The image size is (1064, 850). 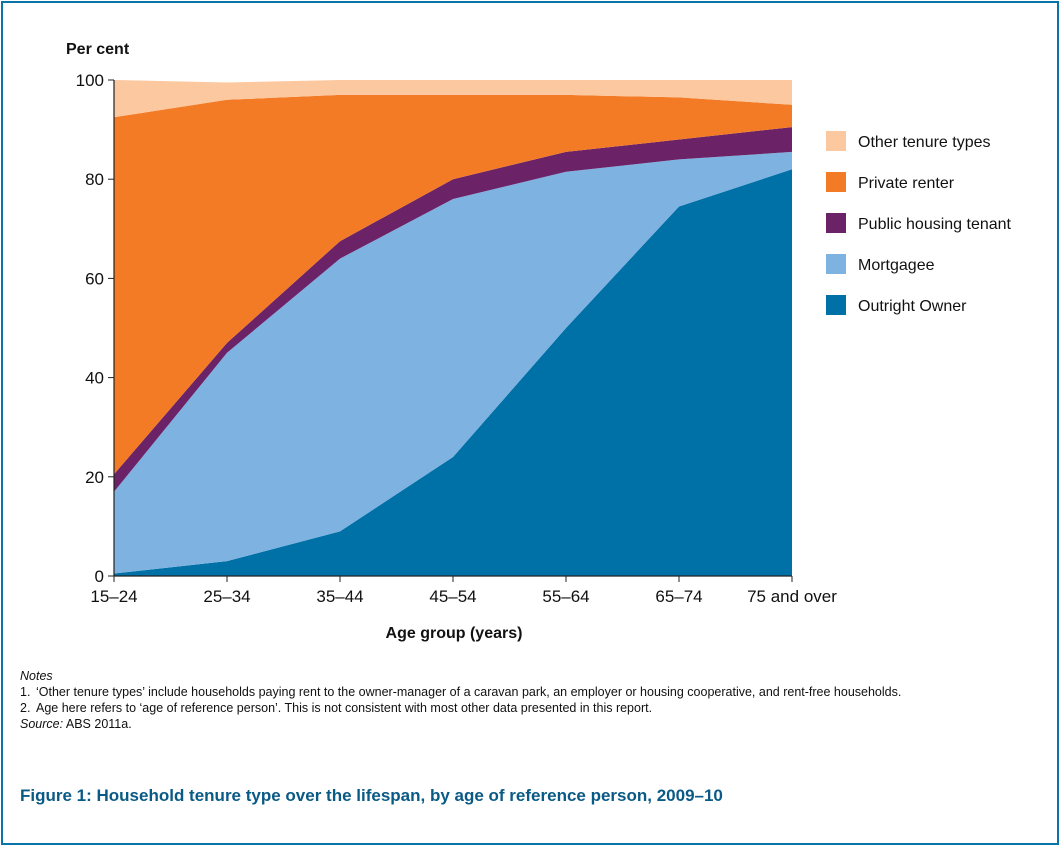 What do you see at coordinates (90, 328) in the screenshot?
I see `y-tick-labels: 0 20 40 60 80 100` at bounding box center [90, 328].